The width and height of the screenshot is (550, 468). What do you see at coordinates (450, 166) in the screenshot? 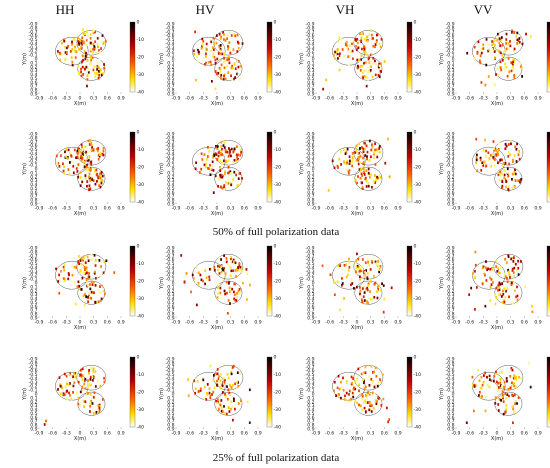
I see `y-tick-label: -0.1` at bounding box center [450, 166].